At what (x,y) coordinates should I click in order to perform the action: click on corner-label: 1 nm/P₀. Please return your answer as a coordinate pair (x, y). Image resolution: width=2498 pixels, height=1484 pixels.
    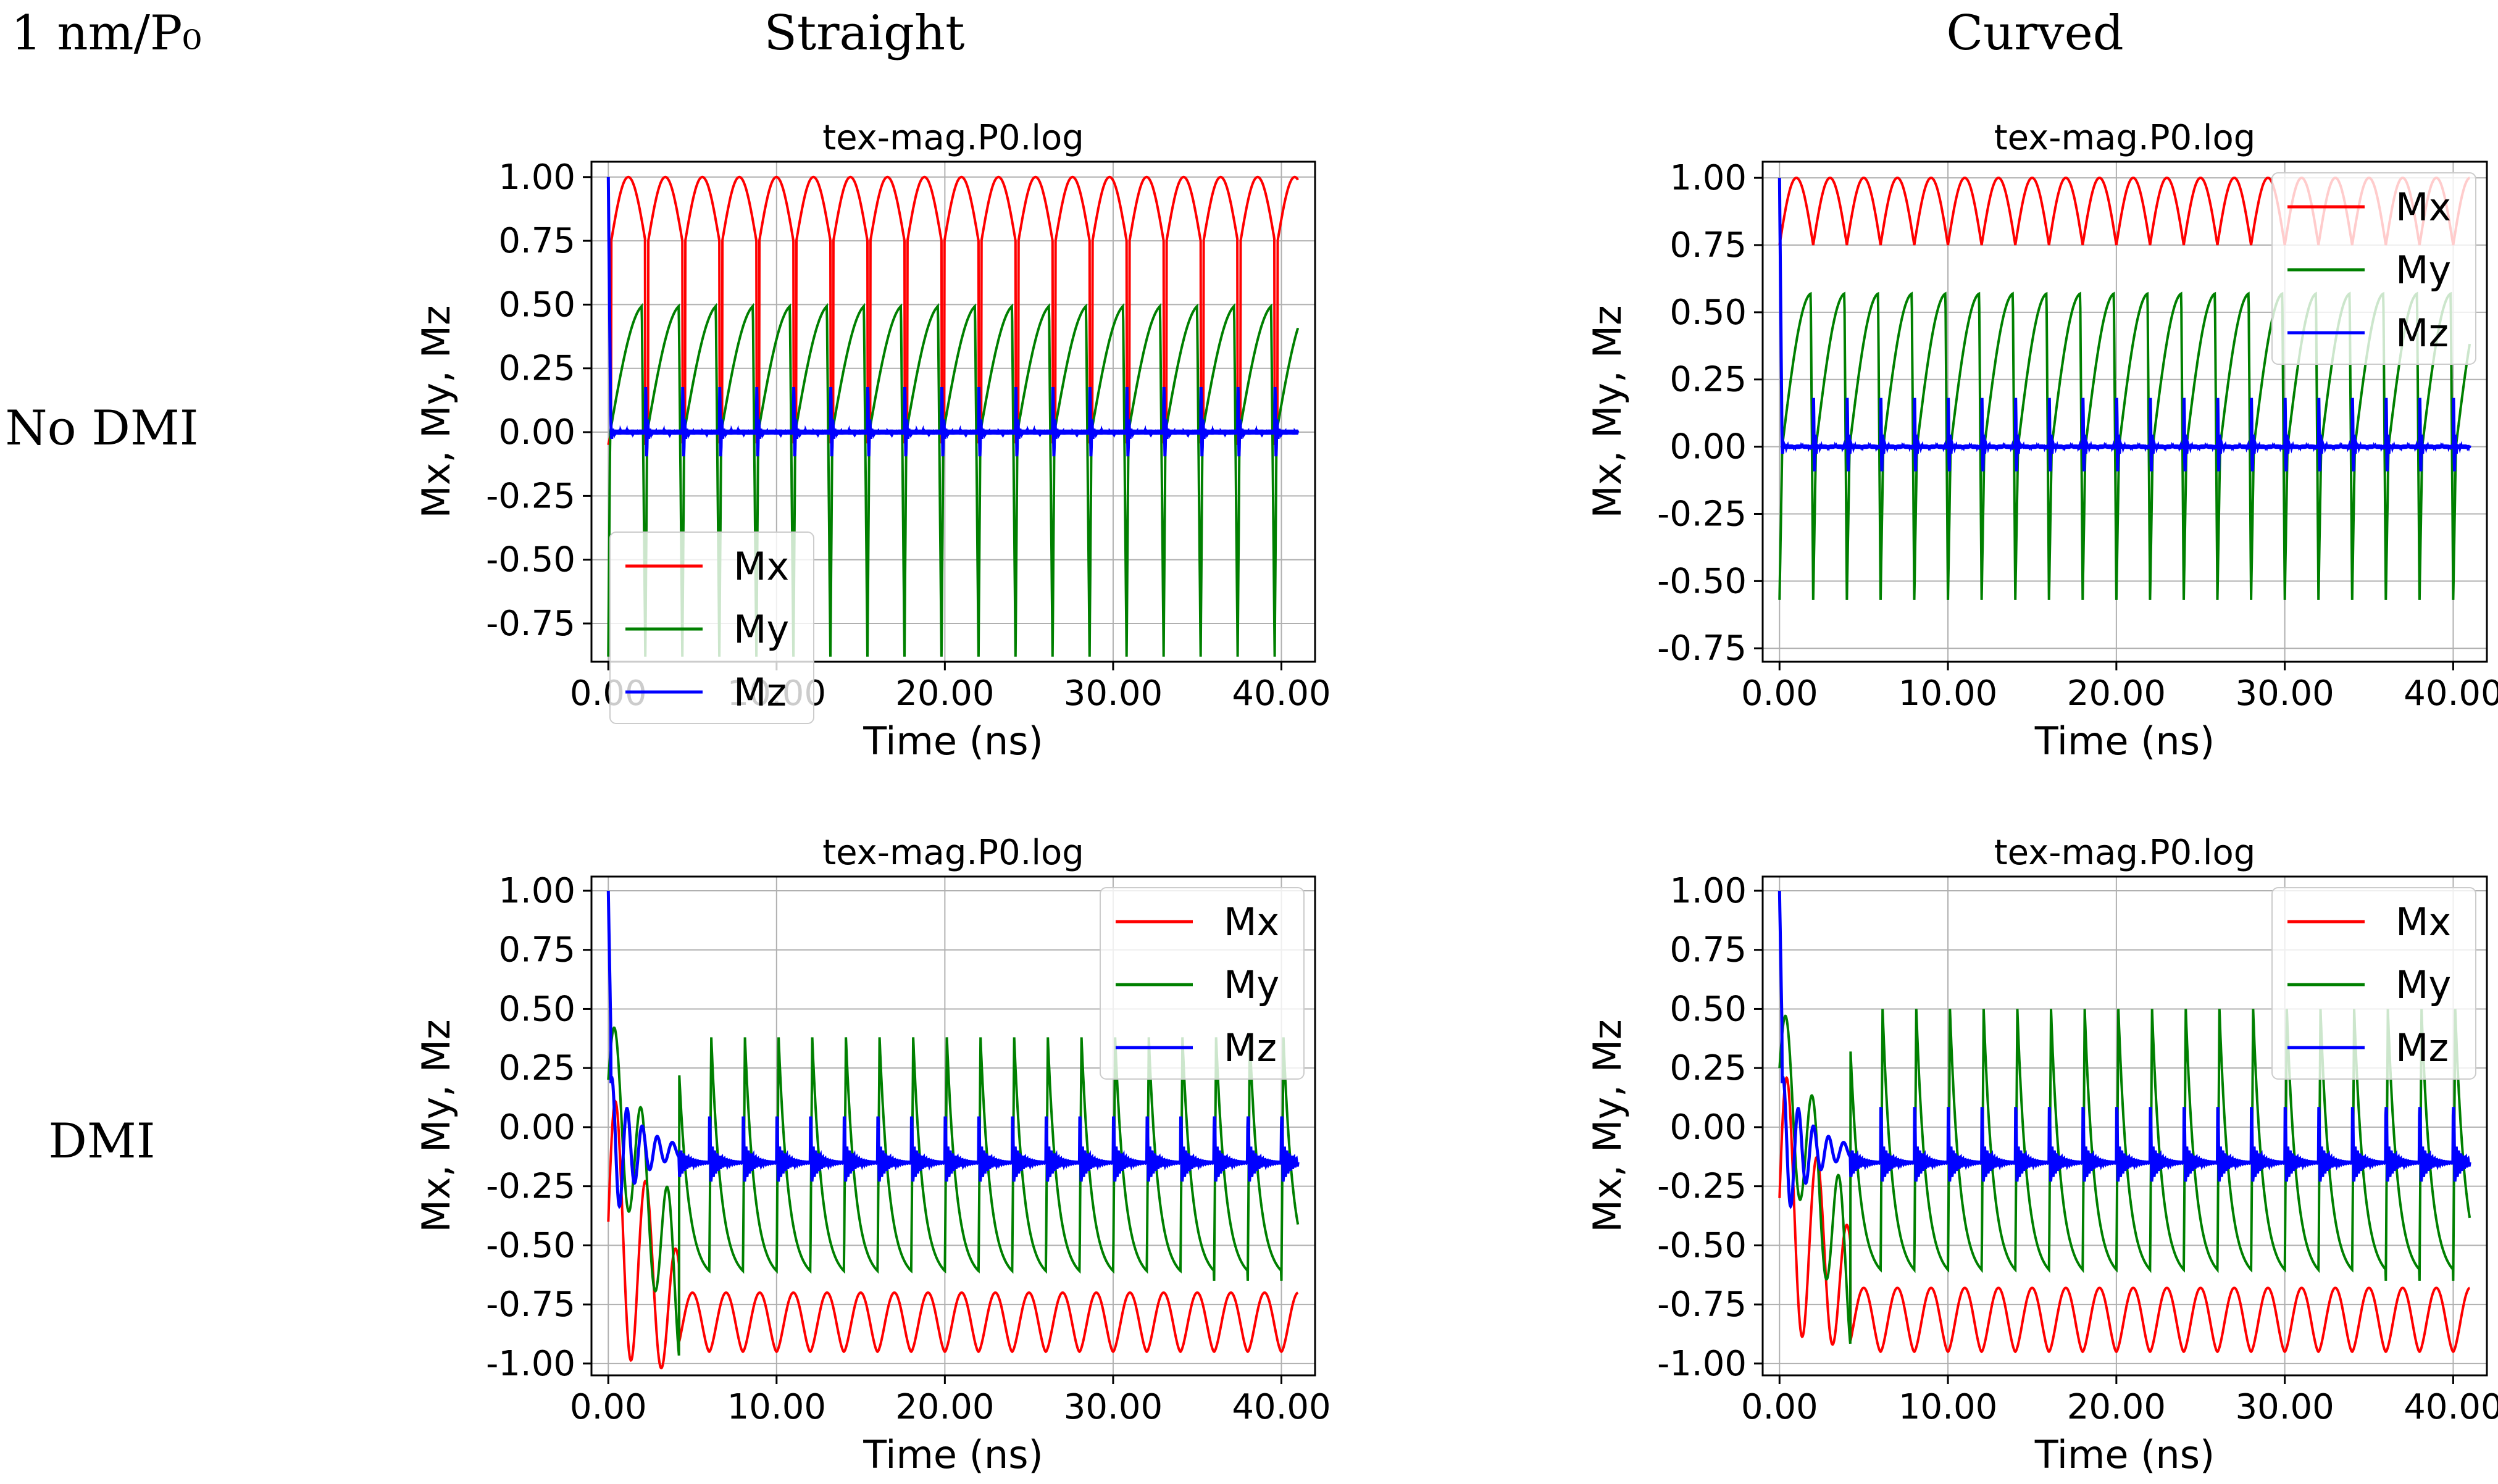
    Looking at the image, I should click on (106, 33).